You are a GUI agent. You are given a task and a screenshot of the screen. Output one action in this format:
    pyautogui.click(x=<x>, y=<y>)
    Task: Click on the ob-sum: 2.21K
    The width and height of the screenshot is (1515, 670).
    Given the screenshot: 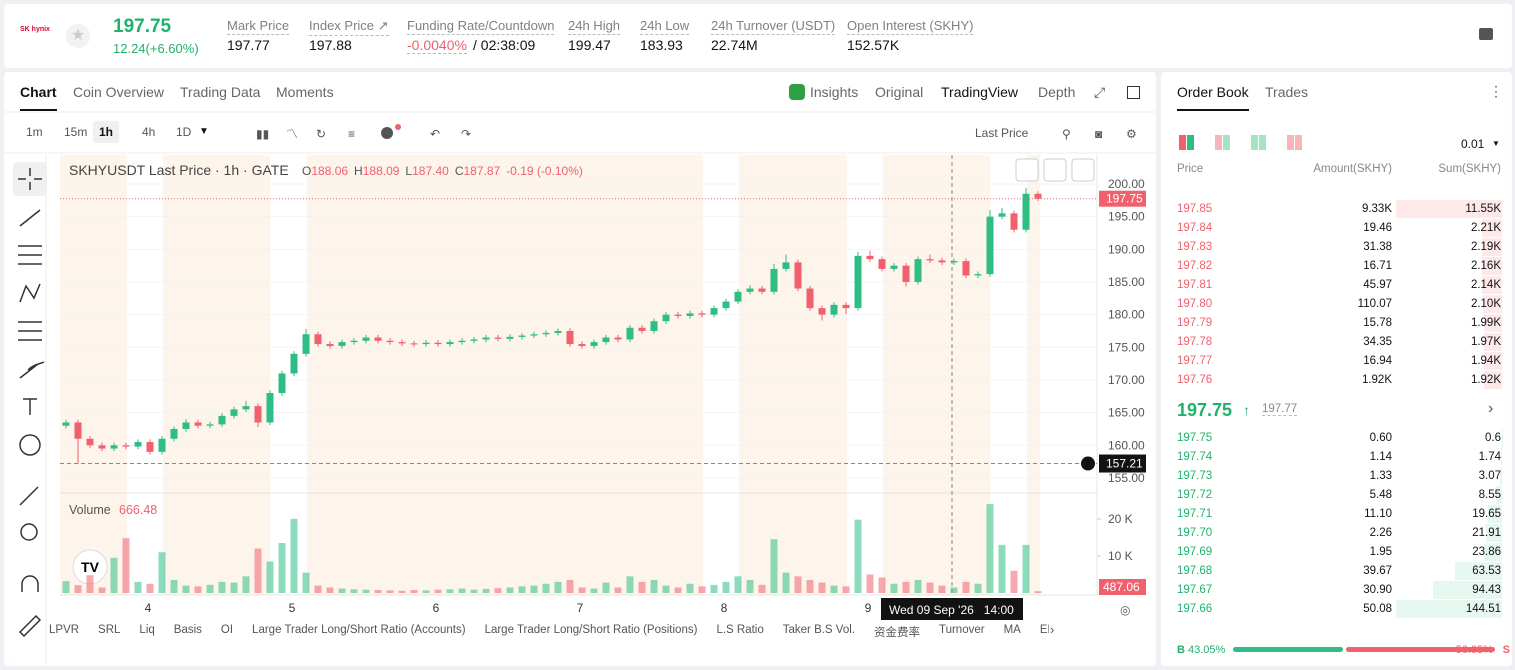 What is the action you would take?
    pyautogui.click(x=1485, y=228)
    